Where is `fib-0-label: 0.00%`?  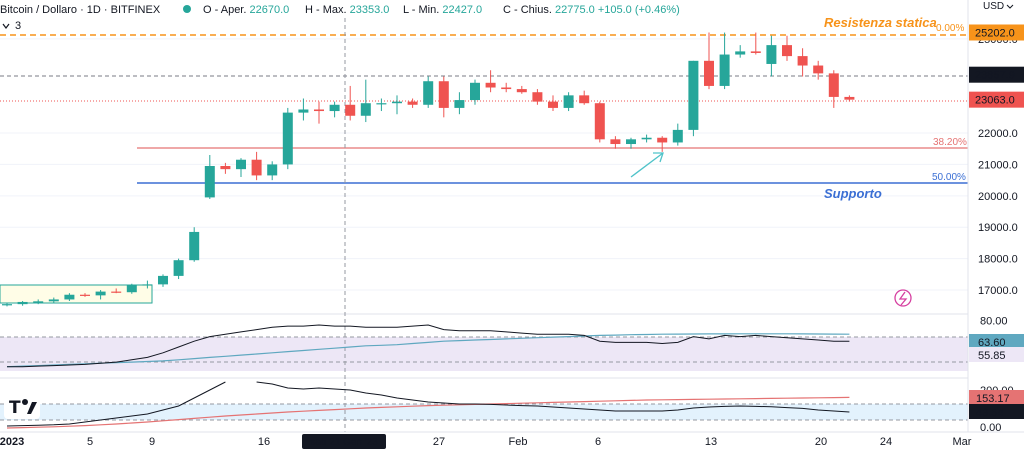 fib-0-label: 0.00% is located at coordinates (950, 28).